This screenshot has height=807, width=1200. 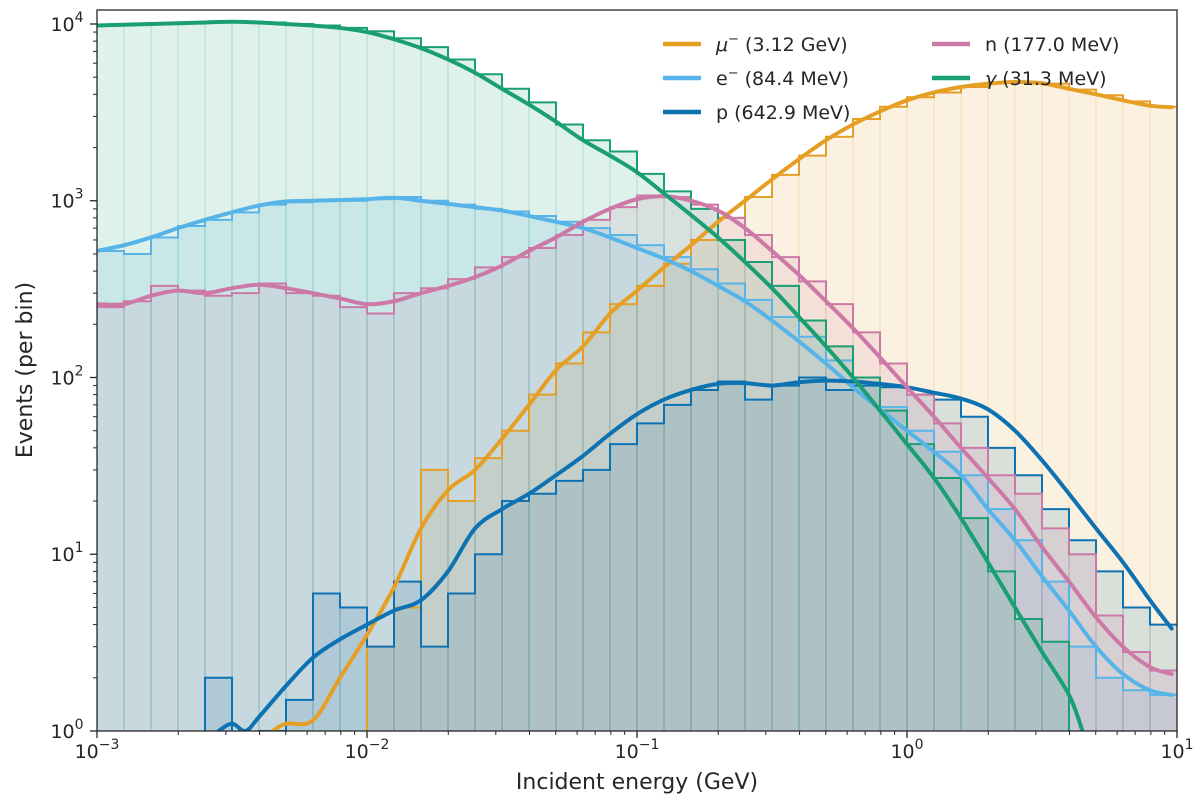 What do you see at coordinates (66, 376) in the screenshot?
I see `y-tick-label: 10²` at bounding box center [66, 376].